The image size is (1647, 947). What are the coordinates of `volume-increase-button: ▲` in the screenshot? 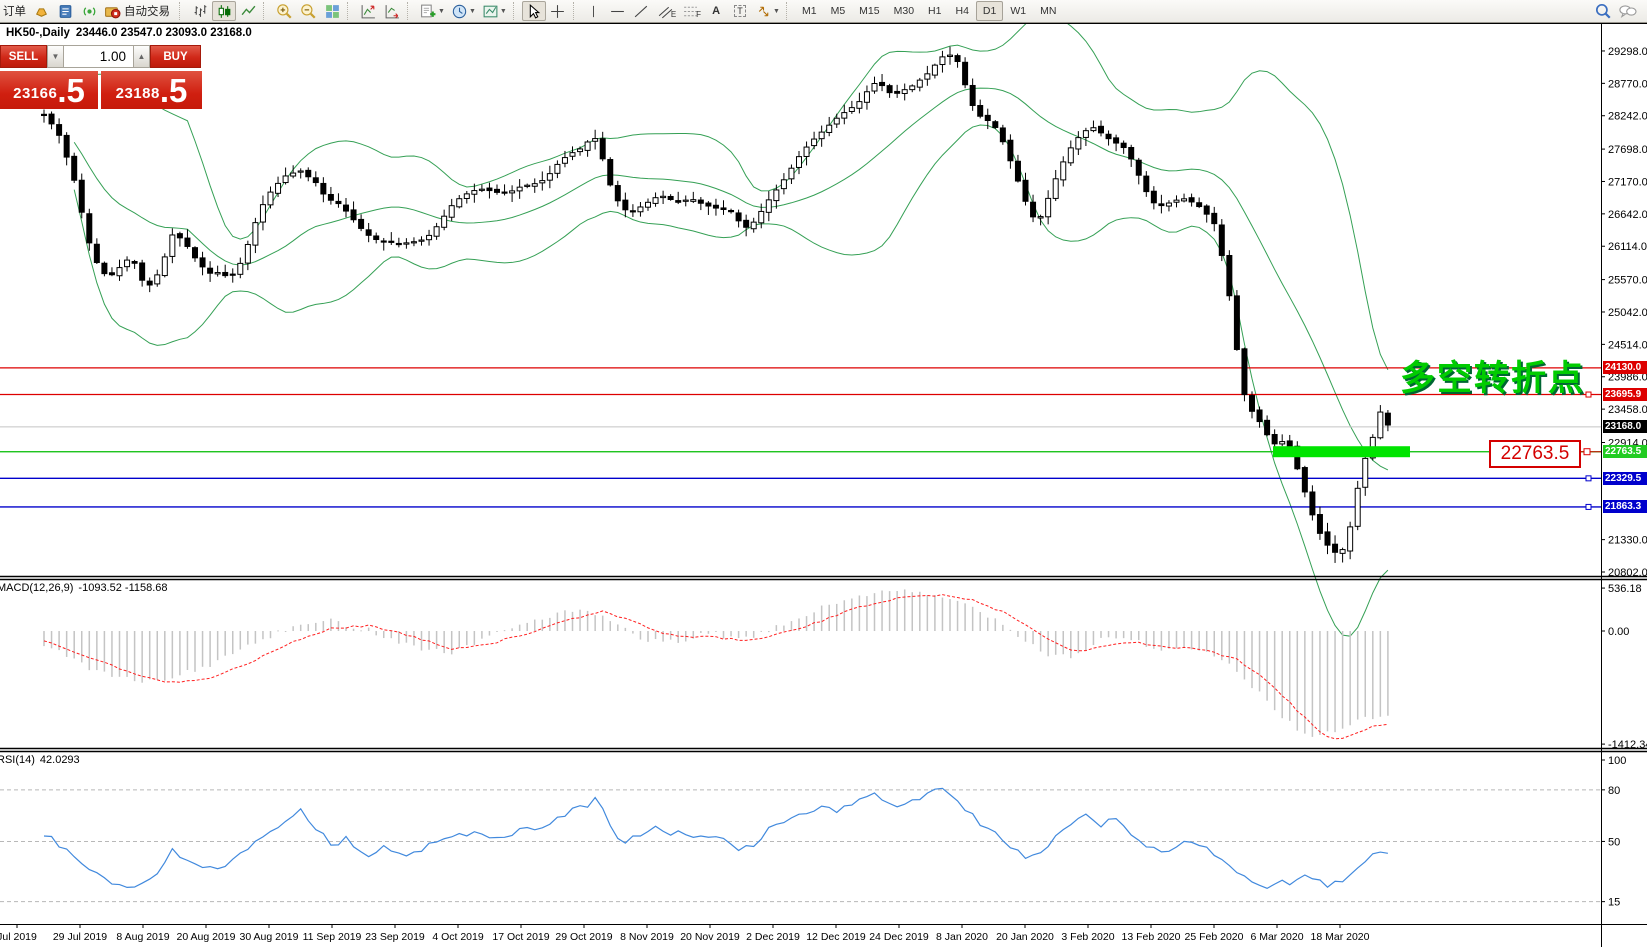 It's located at (141, 56).